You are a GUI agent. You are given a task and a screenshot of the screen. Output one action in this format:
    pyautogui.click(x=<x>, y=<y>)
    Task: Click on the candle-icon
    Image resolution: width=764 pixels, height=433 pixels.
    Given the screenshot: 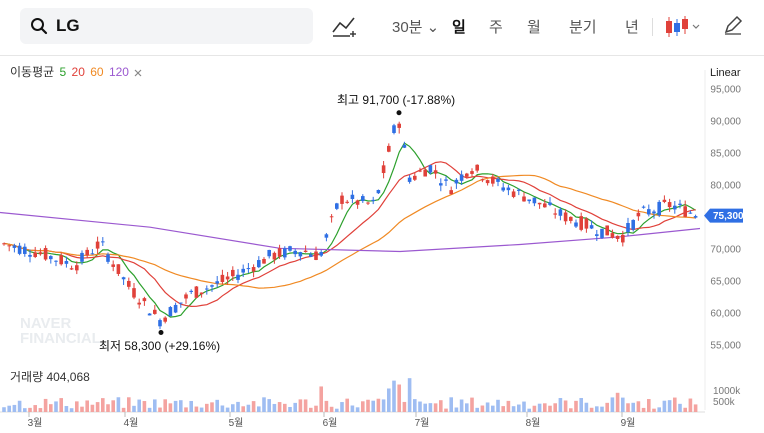 What is the action you would take?
    pyautogui.click(x=683, y=27)
    